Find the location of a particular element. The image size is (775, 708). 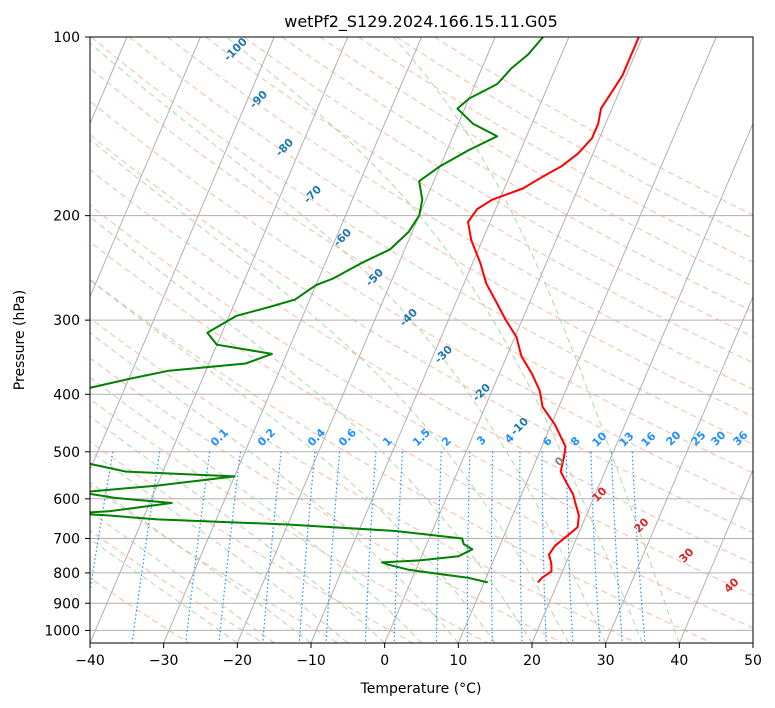

y-tick-label: 300 is located at coordinates (66, 321).